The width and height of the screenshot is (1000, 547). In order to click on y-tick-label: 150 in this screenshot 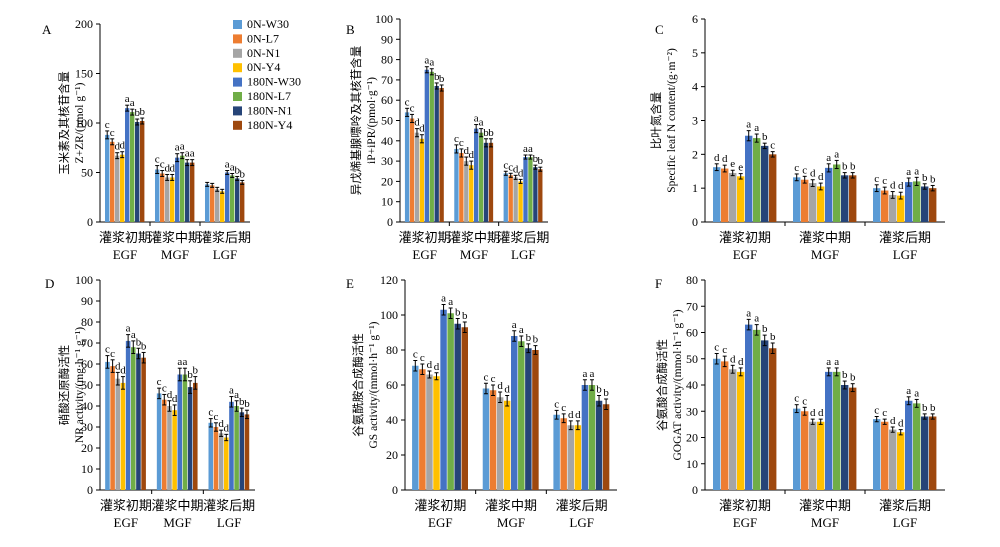, I will do `click(84, 74)`.